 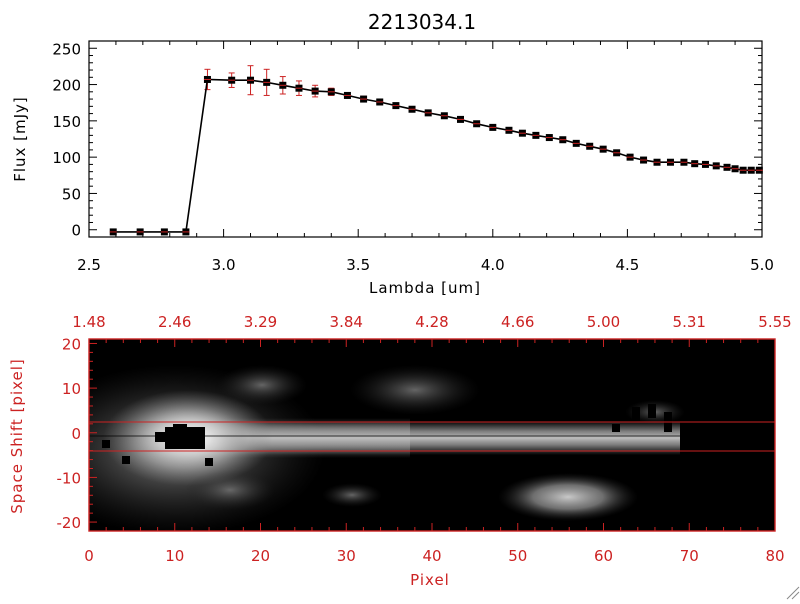 What do you see at coordinates (431, 322) in the screenshot?
I see `image-top-tick-label: 4.28` at bounding box center [431, 322].